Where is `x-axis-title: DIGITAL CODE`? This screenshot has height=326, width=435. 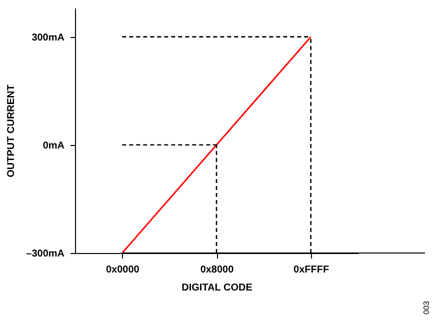
x-axis-title: DIGITAL CODE is located at coordinates (217, 288).